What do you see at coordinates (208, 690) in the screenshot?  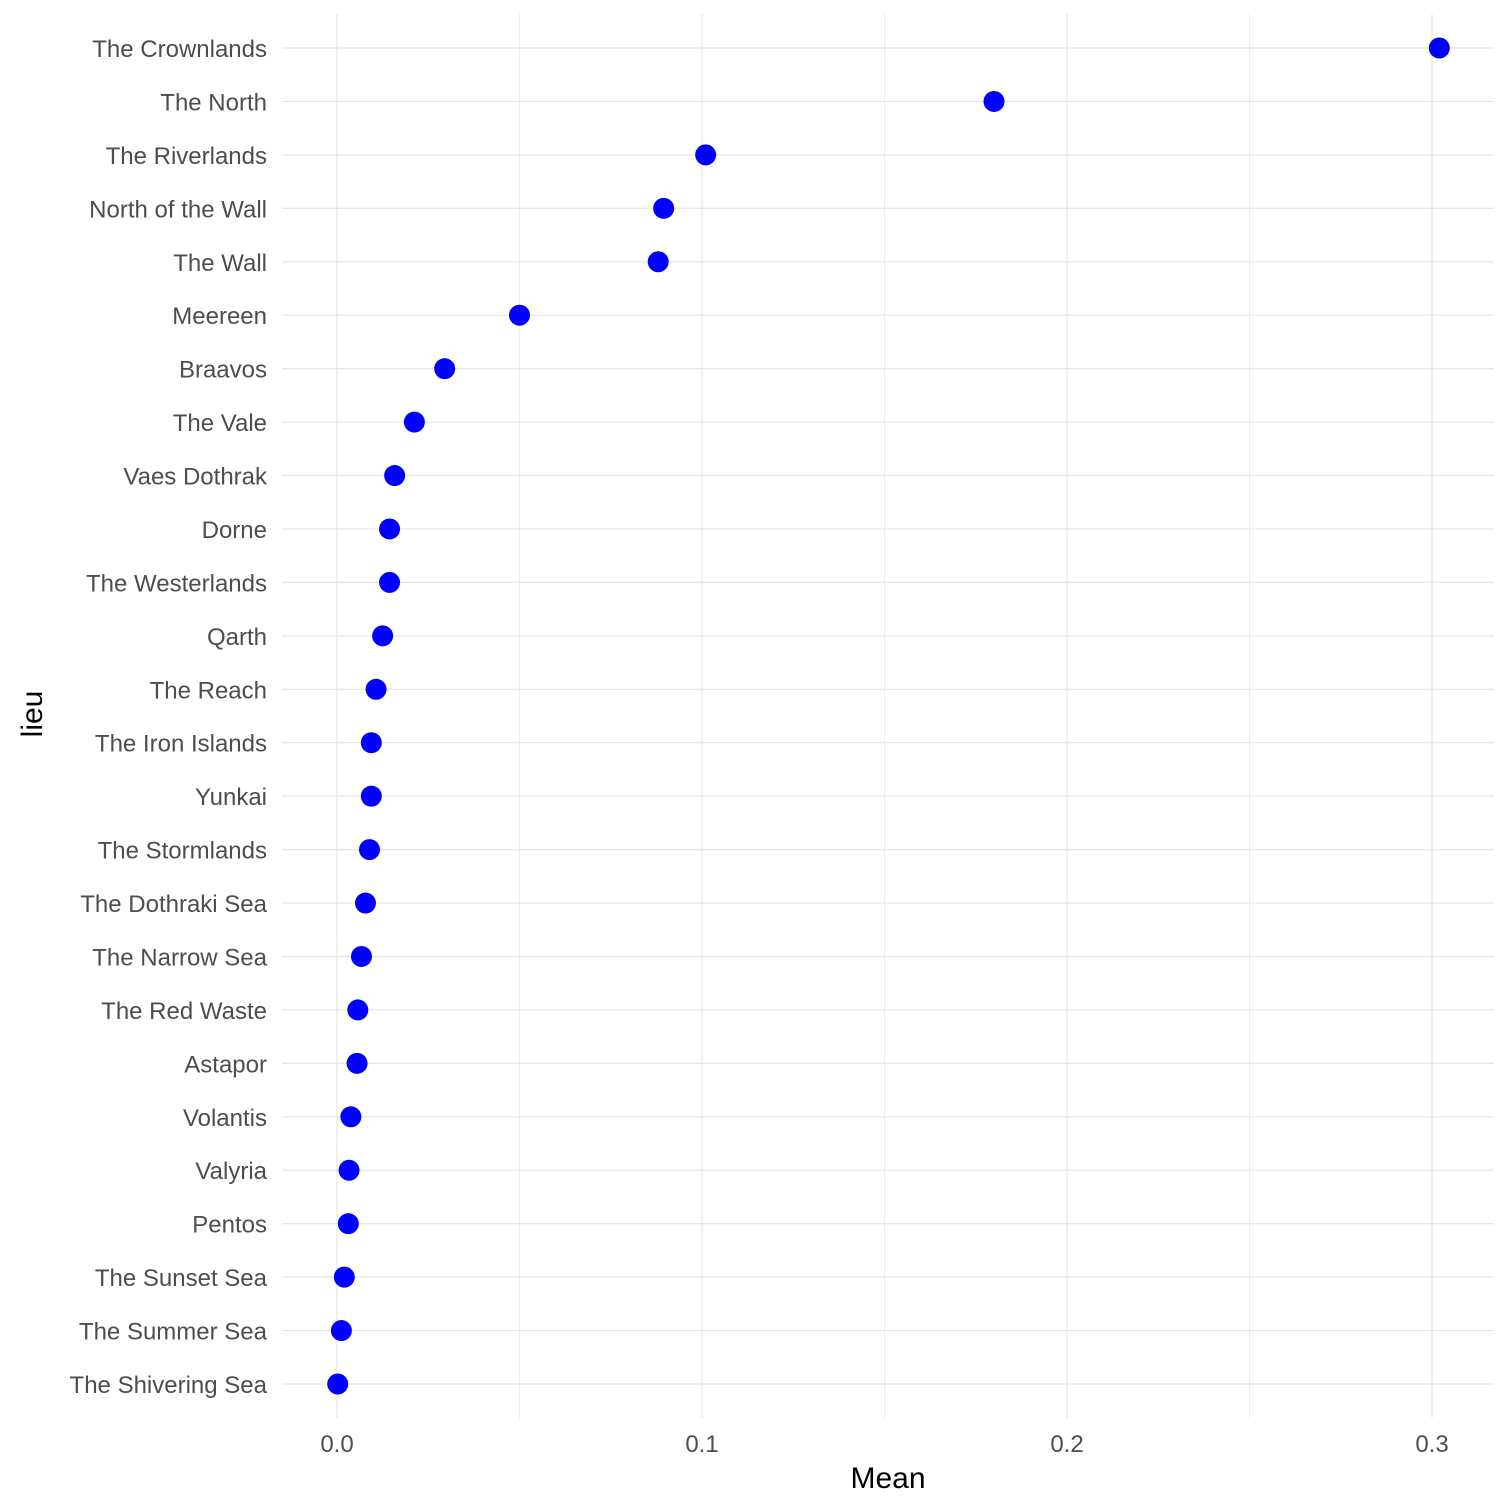 I see `y-tick-label: The Reach` at bounding box center [208, 690].